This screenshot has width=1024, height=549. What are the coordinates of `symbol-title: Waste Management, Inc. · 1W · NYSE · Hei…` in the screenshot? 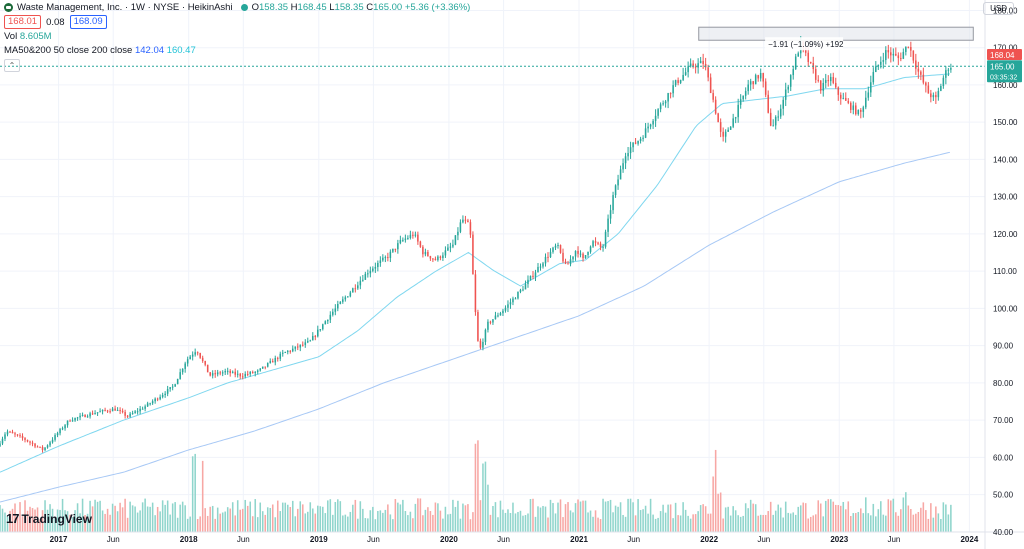 It's located at (125, 7).